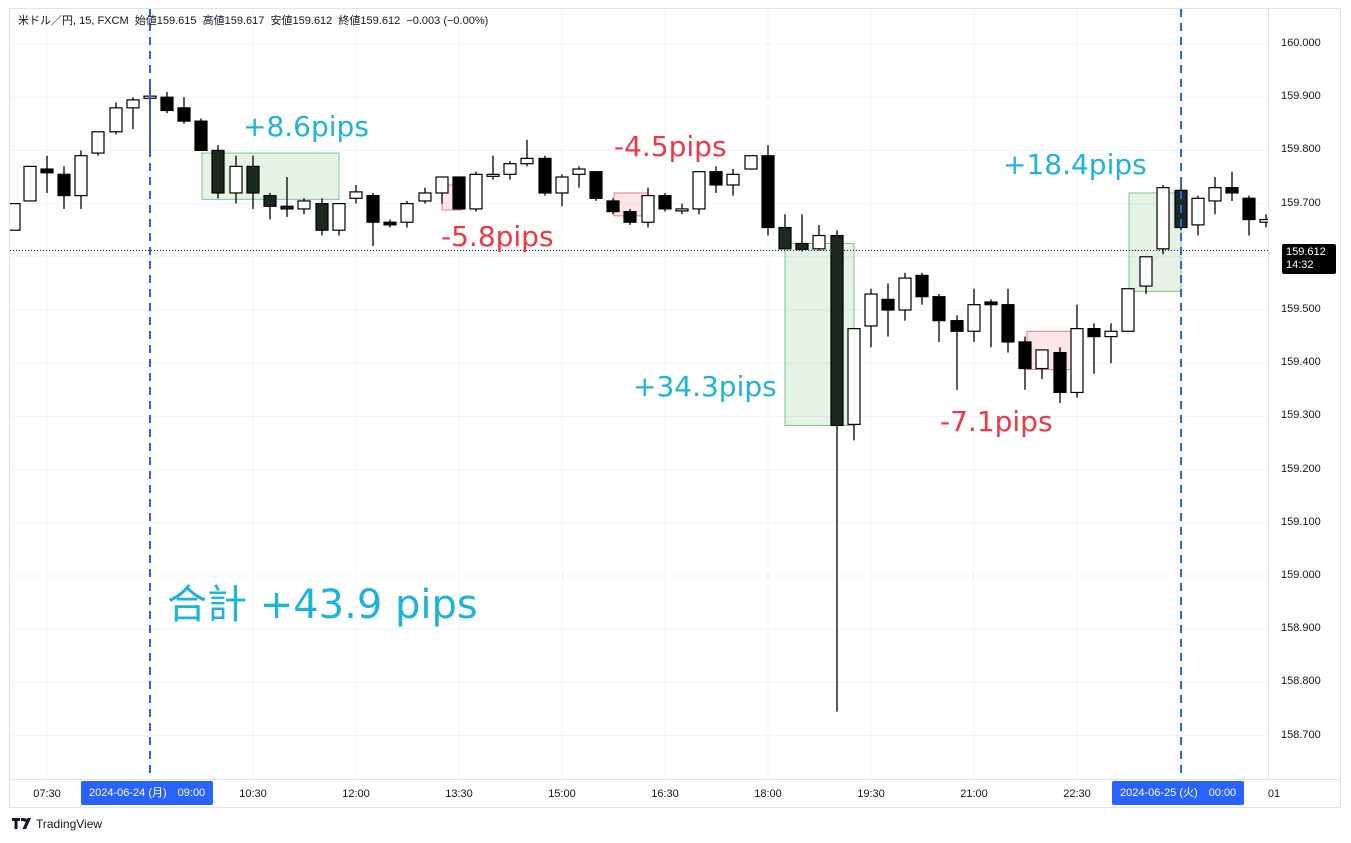  What do you see at coordinates (322, 605) in the screenshot?
I see `total-pips-annotation: 合計 +43.9 pips` at bounding box center [322, 605].